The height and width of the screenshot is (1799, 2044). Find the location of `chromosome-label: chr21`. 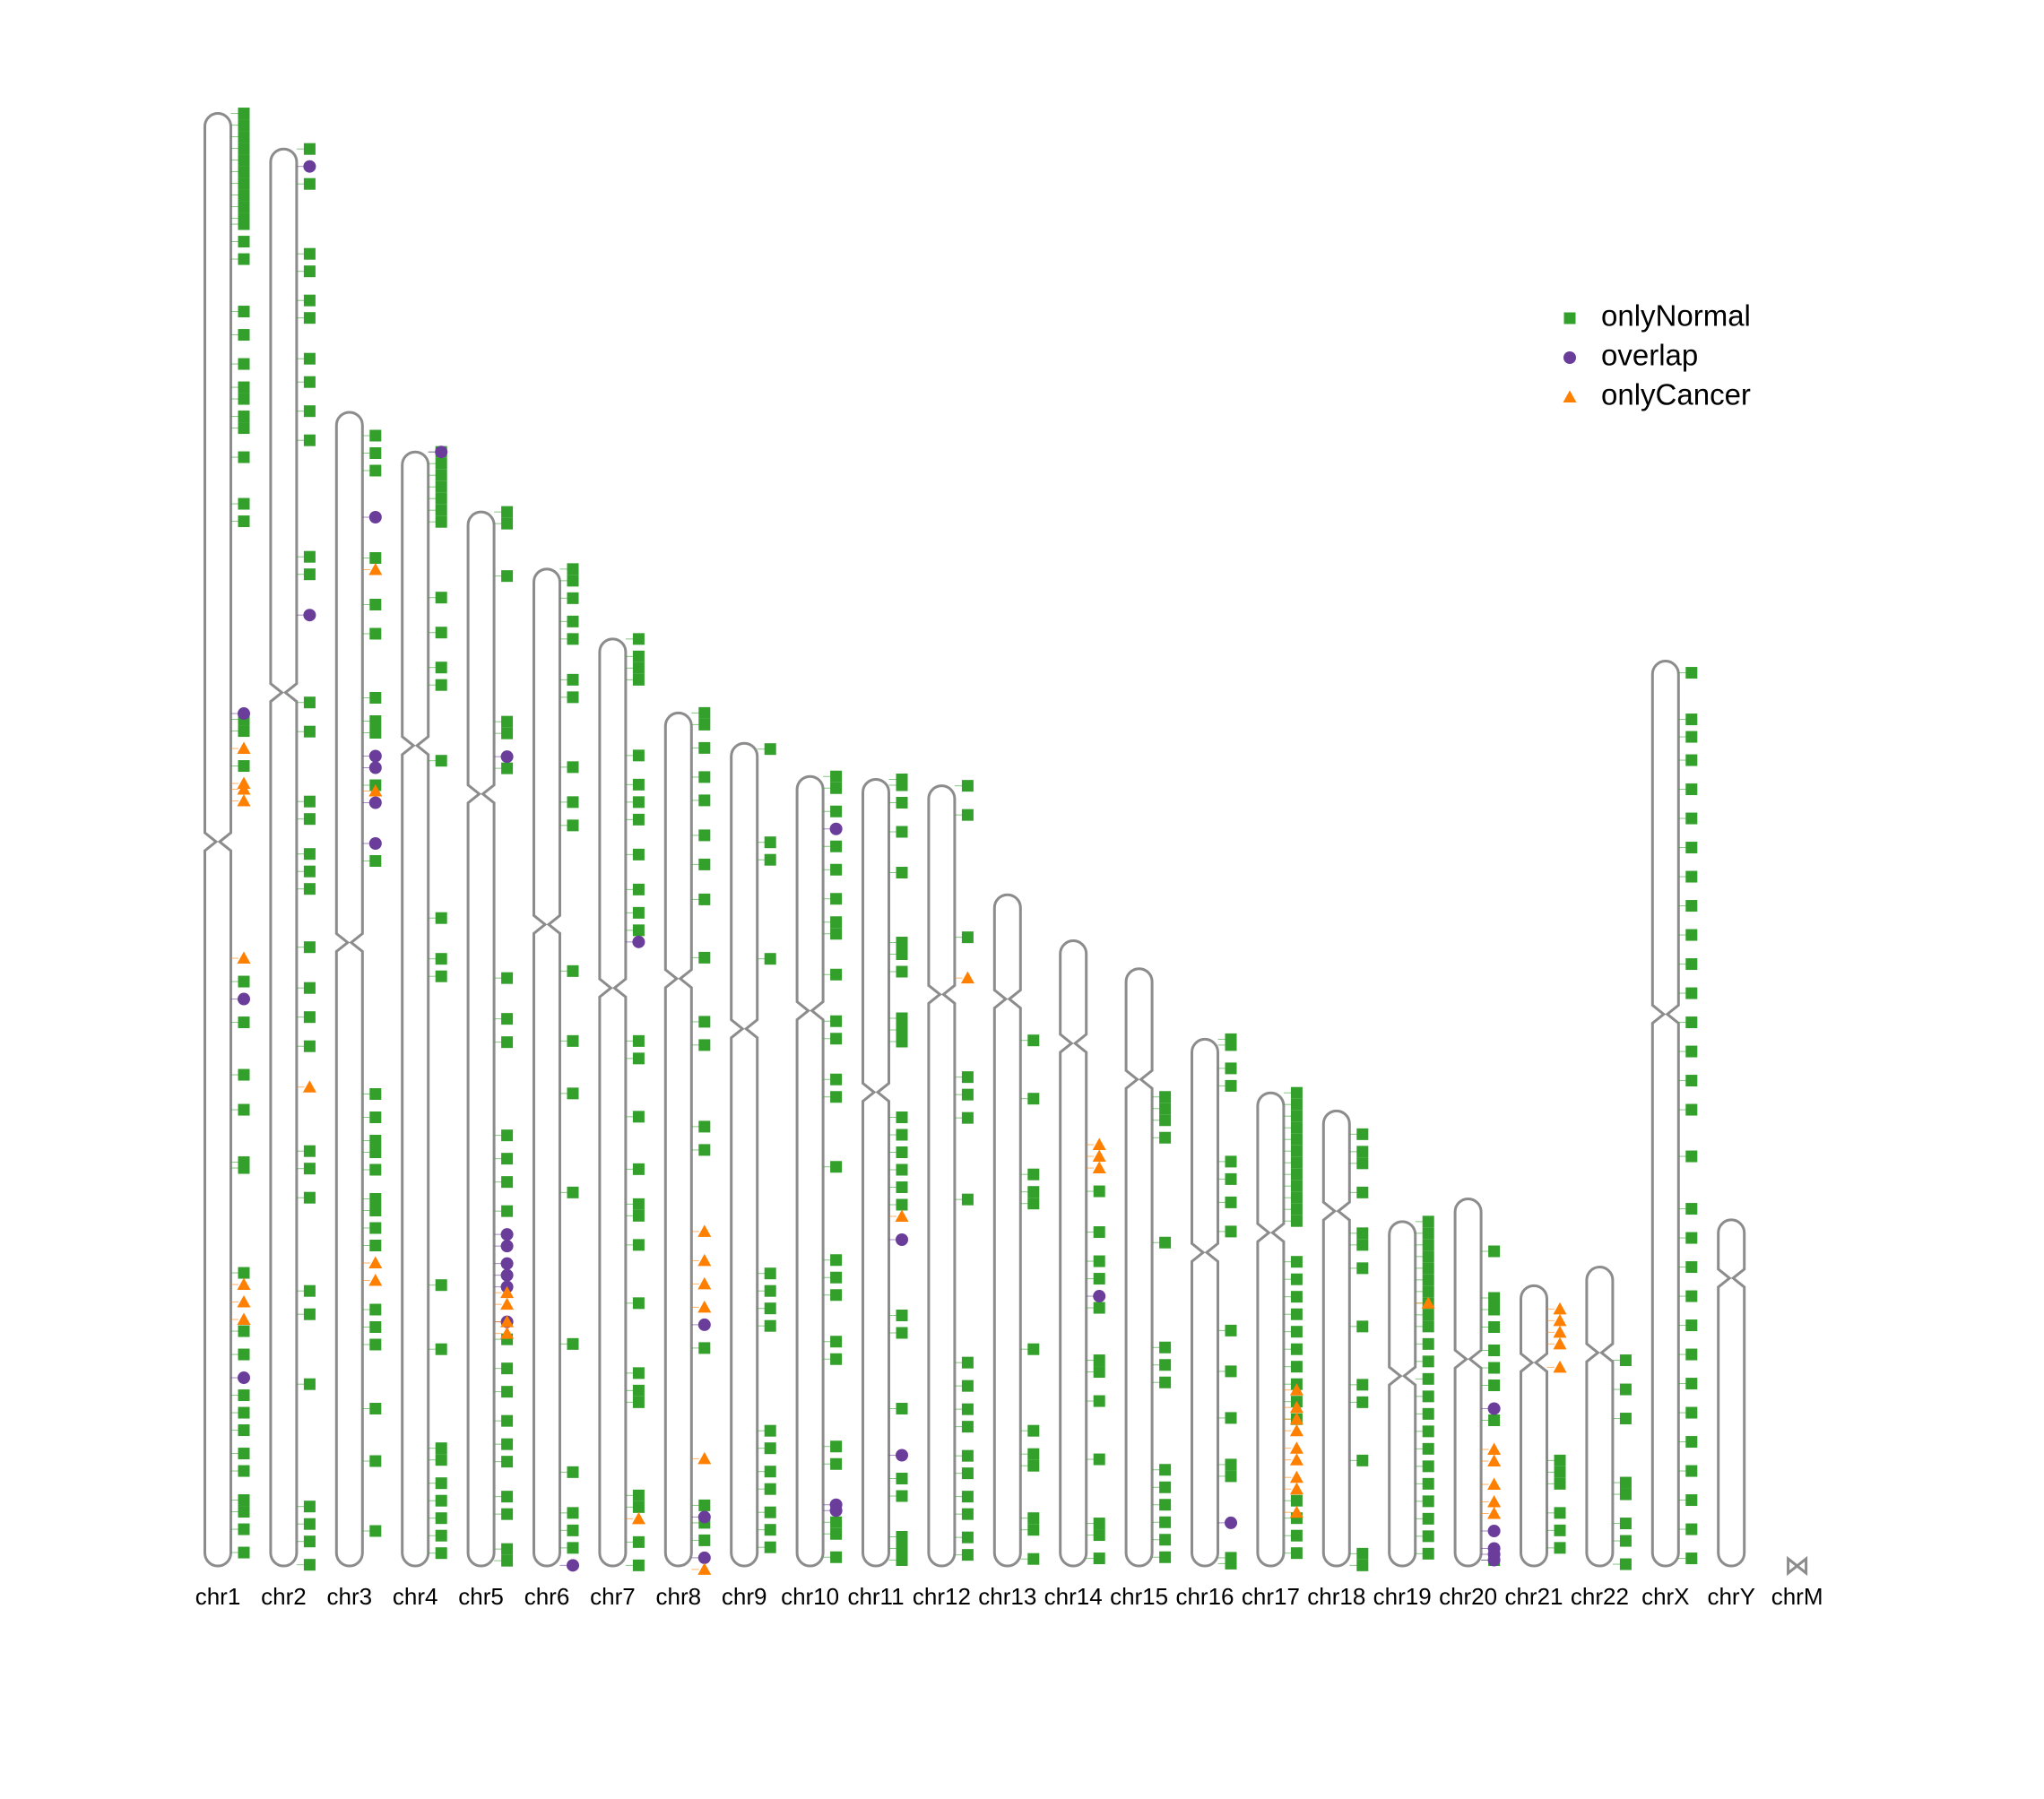

chromosome-label: chr21 is located at coordinates (1533, 1597).